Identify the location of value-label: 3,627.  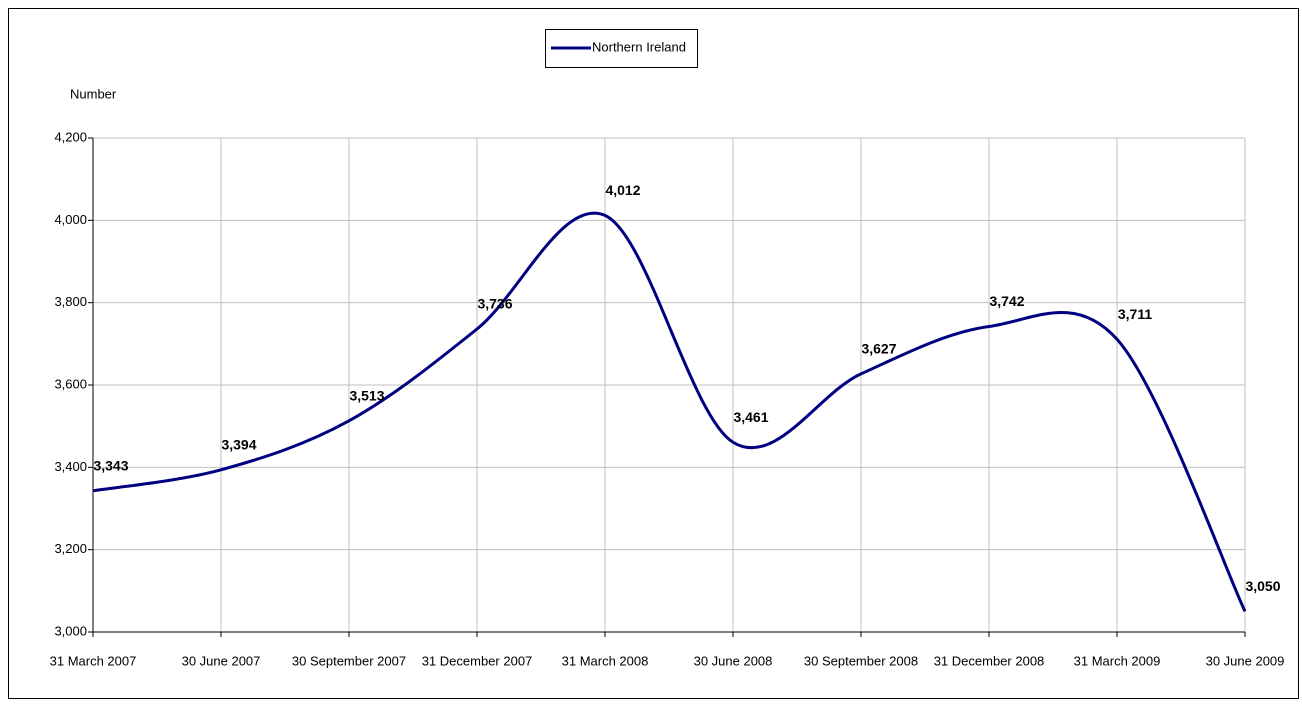
(878, 349).